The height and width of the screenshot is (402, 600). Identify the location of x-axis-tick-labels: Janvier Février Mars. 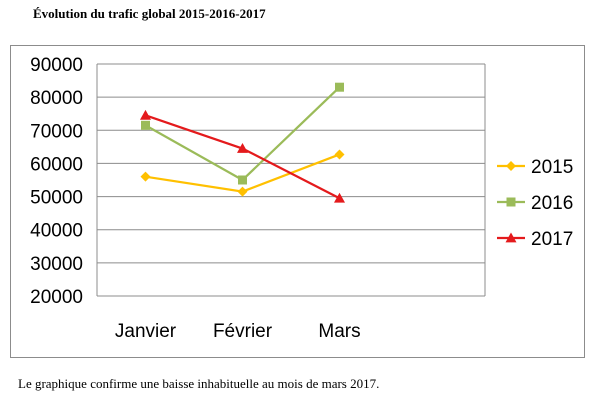
(238, 331).